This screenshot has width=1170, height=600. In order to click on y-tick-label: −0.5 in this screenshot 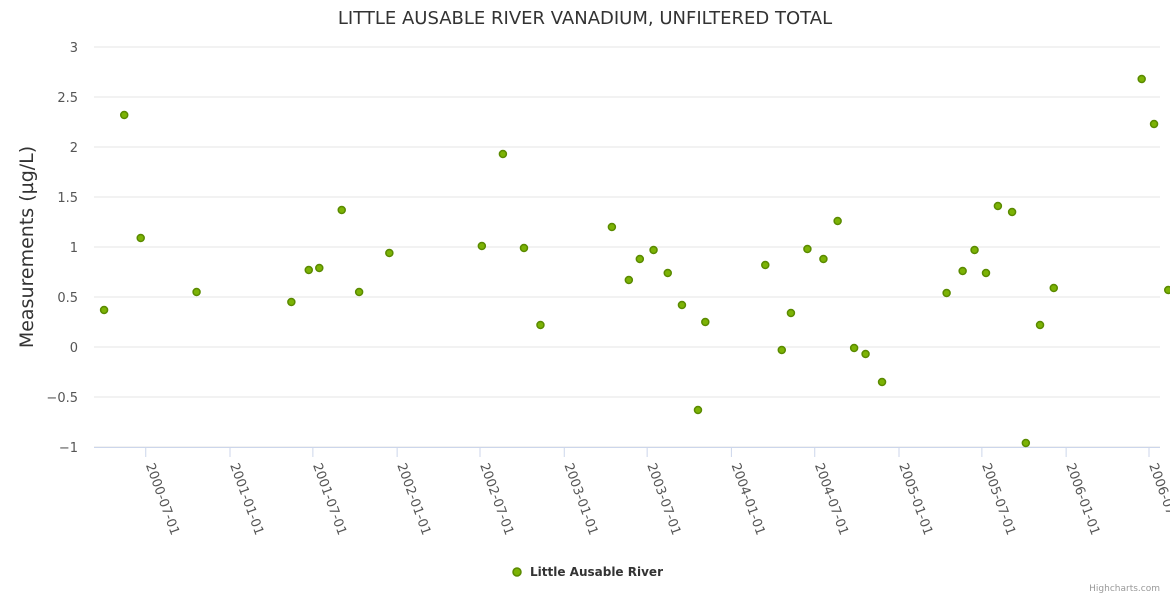, I will do `click(62, 398)`.